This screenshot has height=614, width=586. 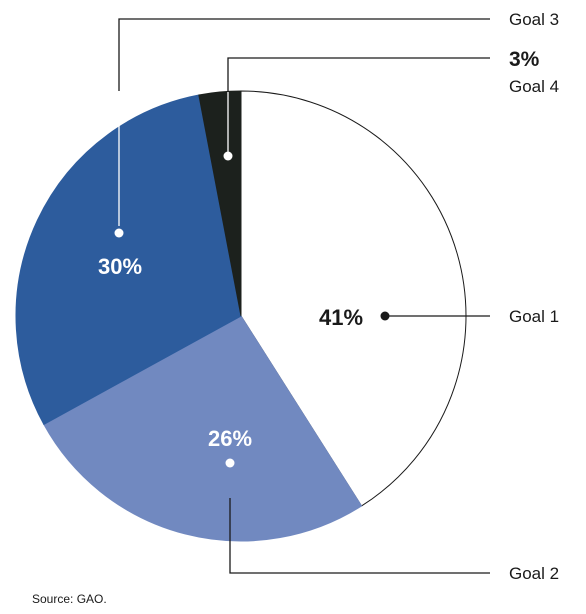 I want to click on source-note: Source: GAO., so click(x=69, y=599).